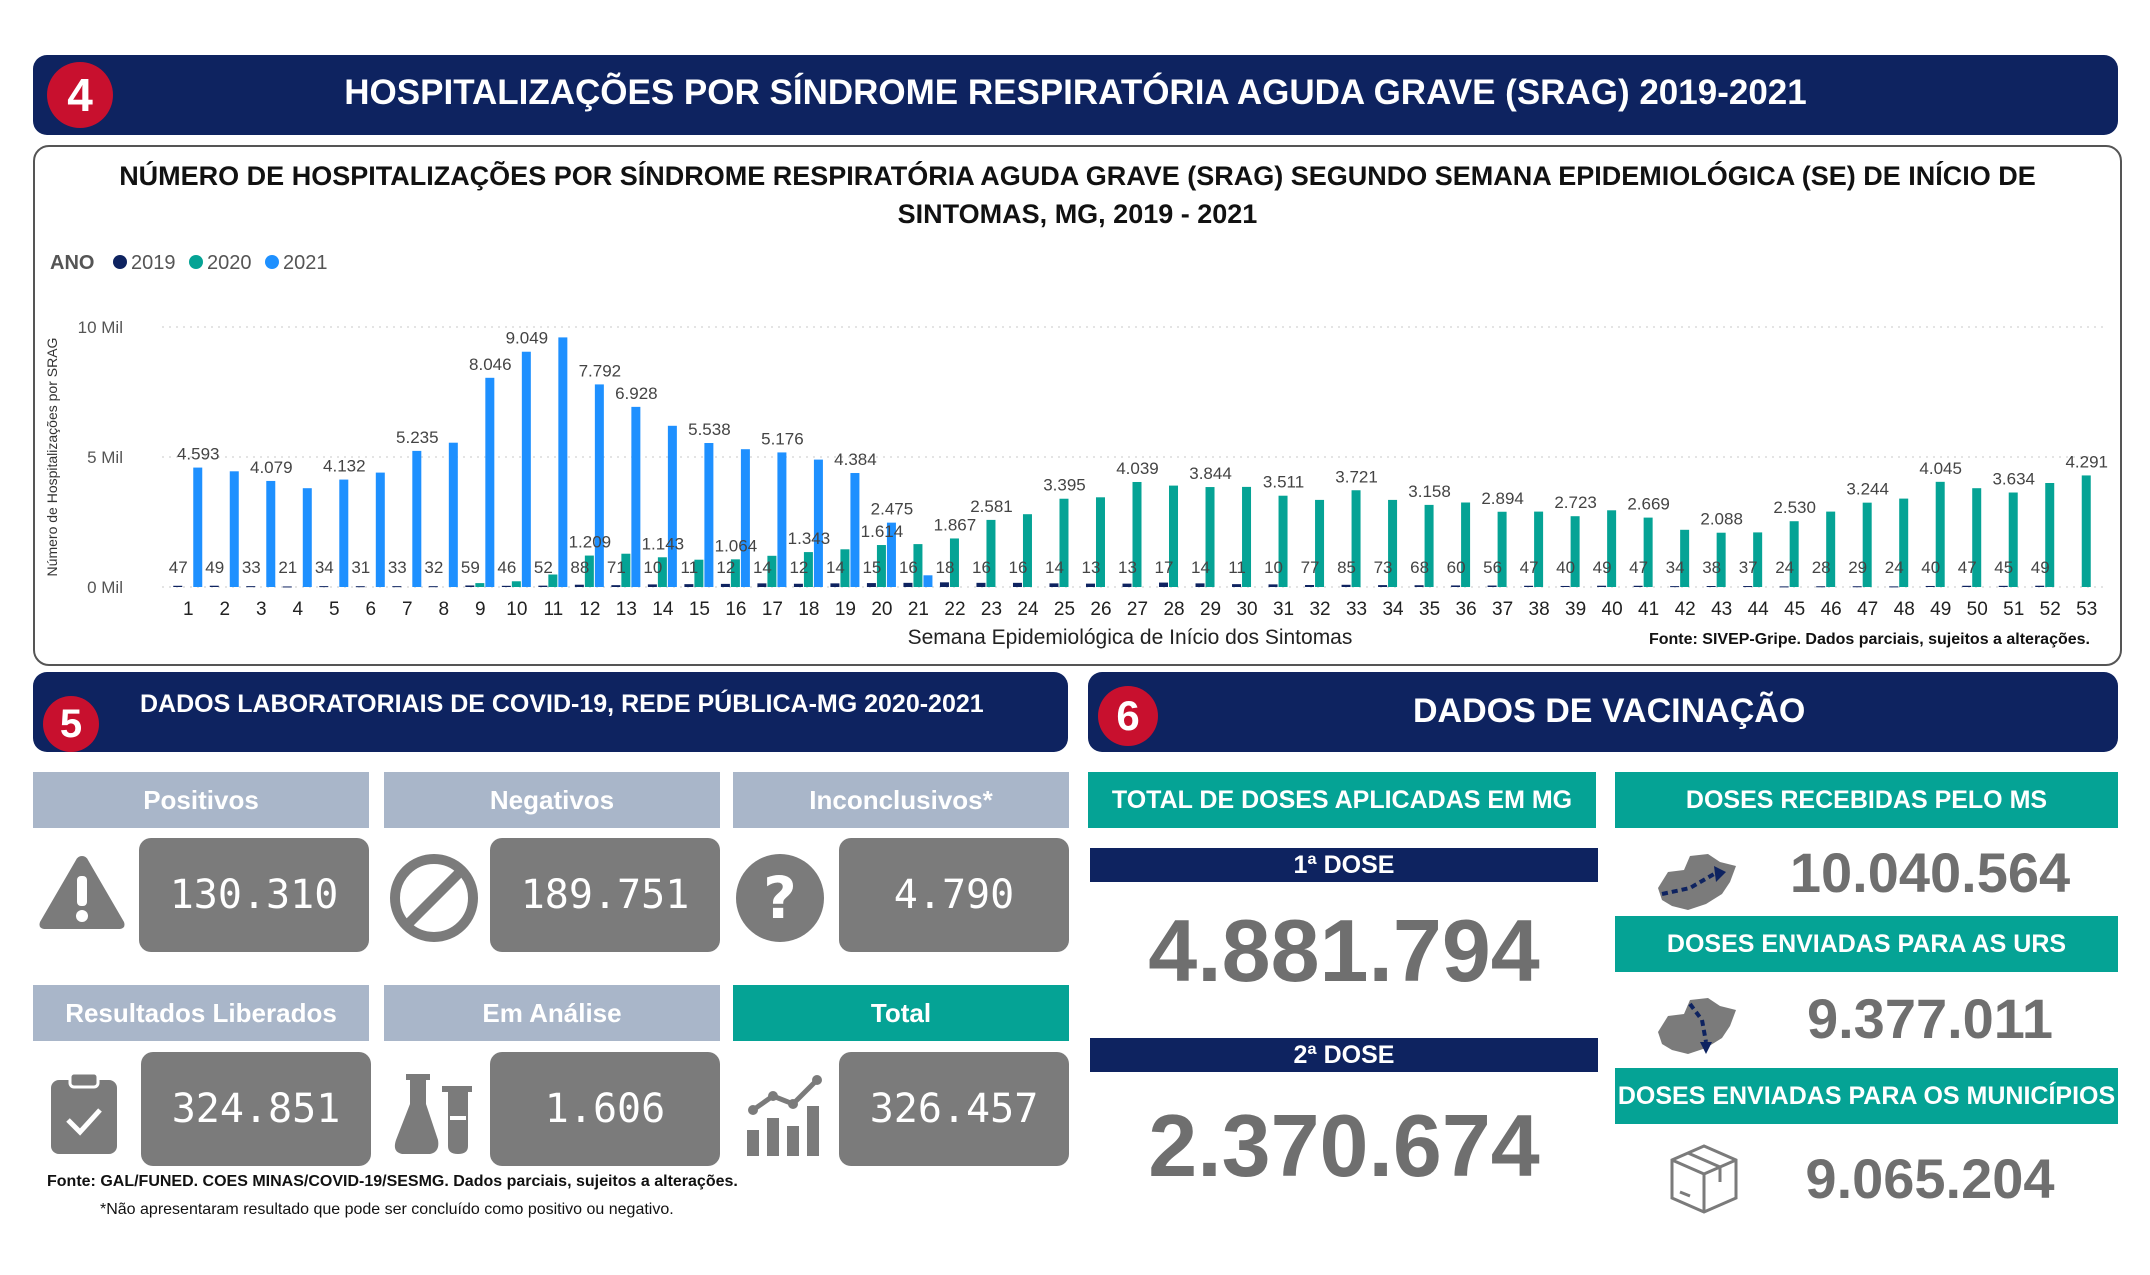 Image resolution: width=2150 pixels, height=1275 pixels. I want to click on x-tick-label: 32, so click(1319, 609).